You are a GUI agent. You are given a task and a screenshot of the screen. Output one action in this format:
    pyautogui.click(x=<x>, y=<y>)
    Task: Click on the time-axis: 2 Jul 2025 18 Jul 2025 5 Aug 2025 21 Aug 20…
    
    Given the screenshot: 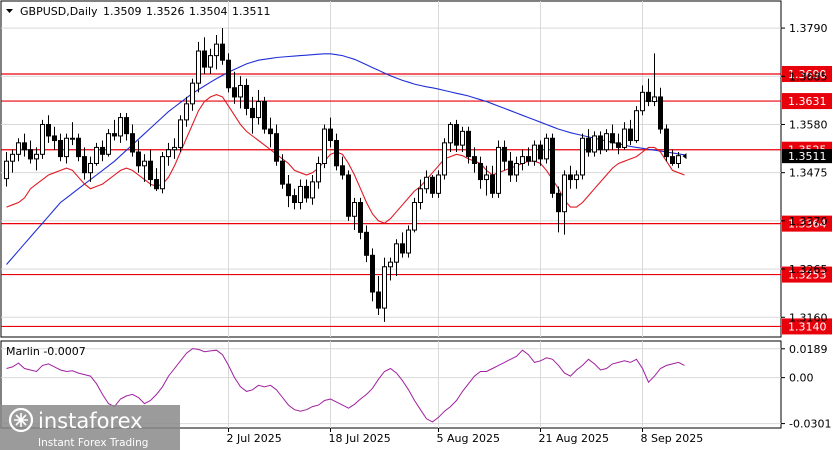 What is the action you would take?
    pyautogui.click(x=465, y=436)
    